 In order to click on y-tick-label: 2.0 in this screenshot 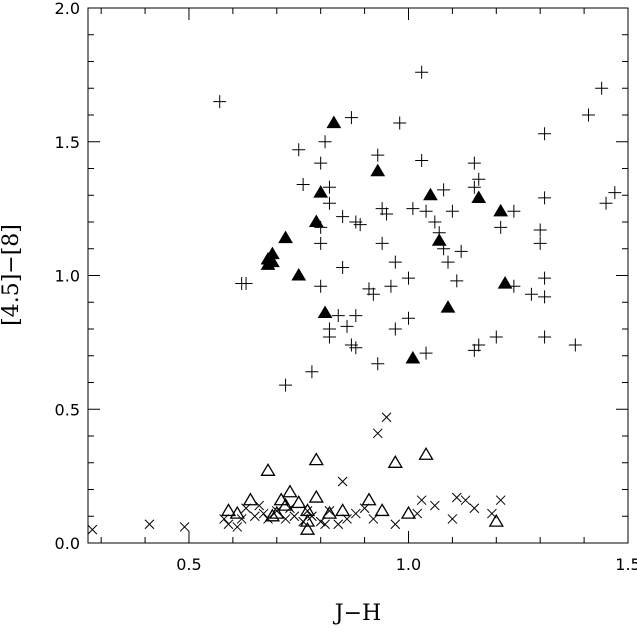, I will do `click(67, 9)`.